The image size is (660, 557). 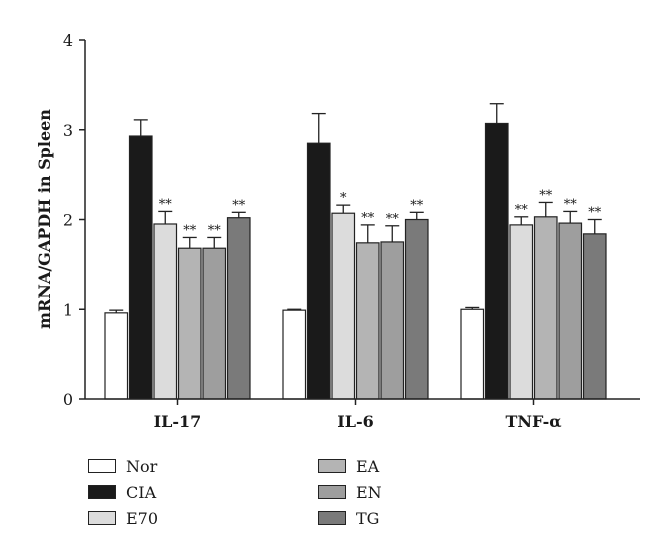 I want to click on legend: Nor CIA E70 EA EN TG, so click(x=268, y=497).